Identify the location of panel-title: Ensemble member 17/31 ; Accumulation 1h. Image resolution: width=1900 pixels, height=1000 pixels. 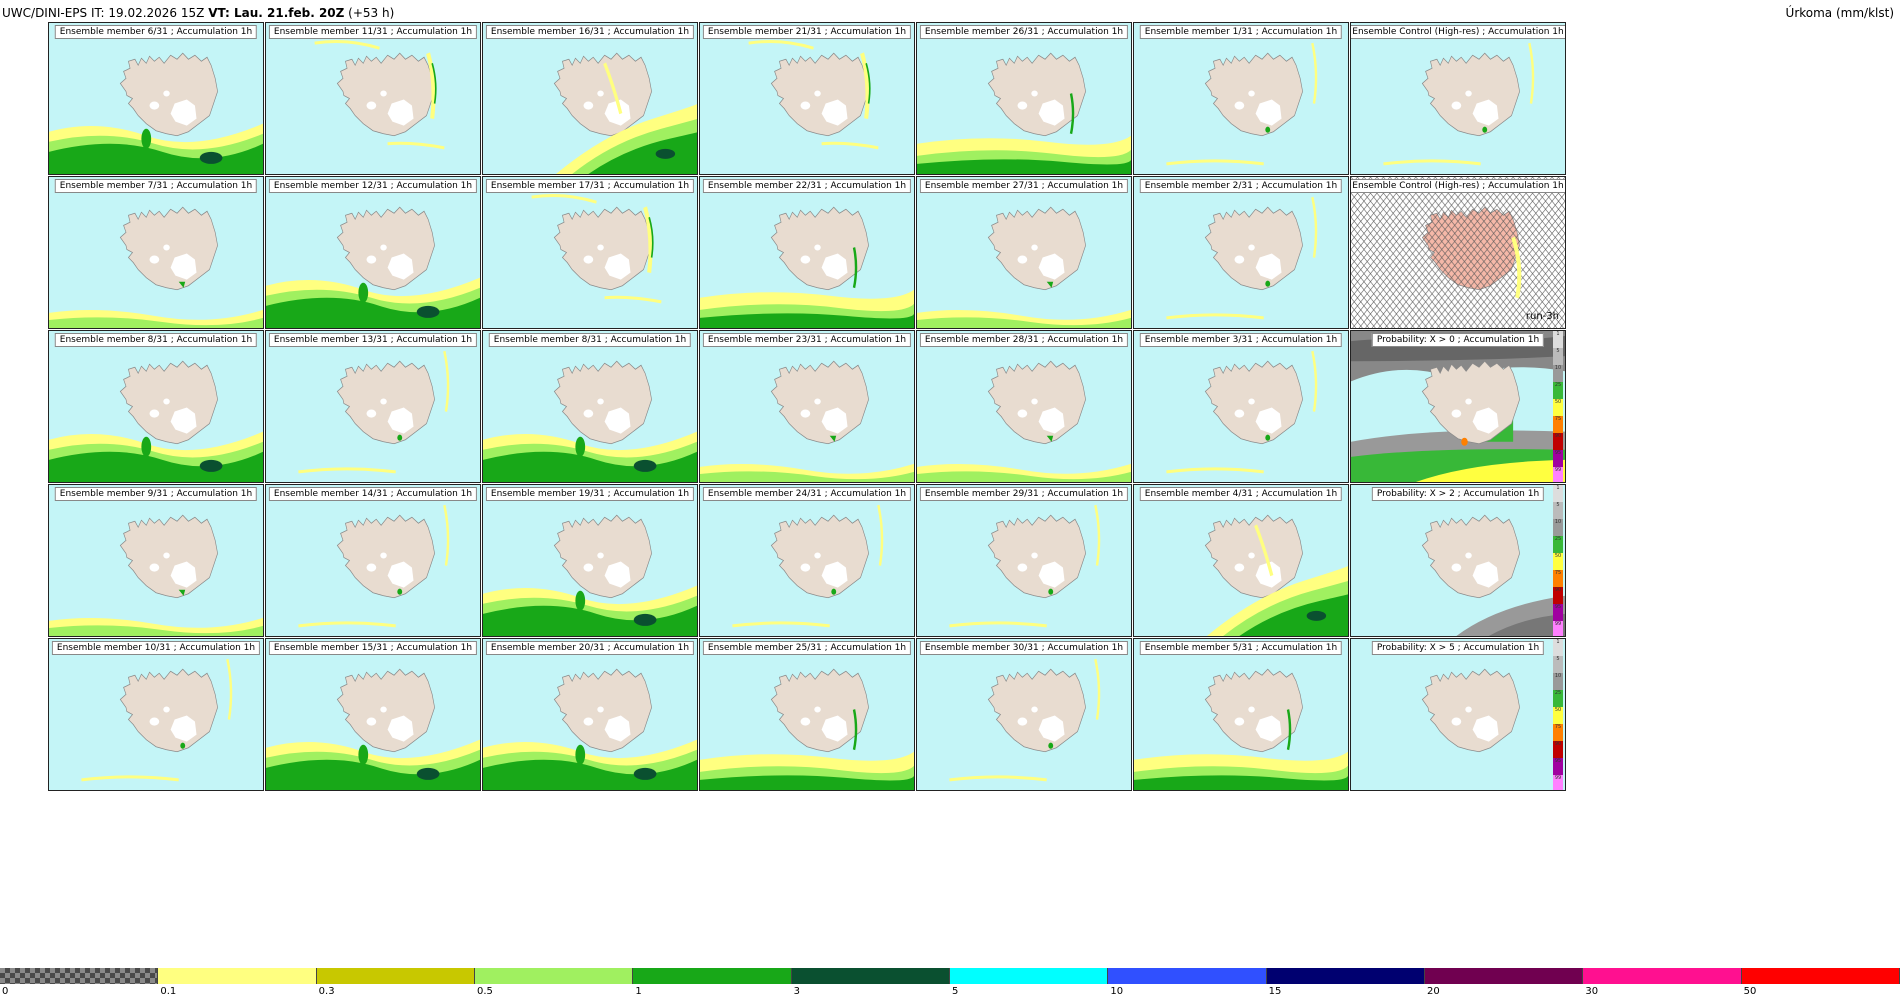
(590, 186).